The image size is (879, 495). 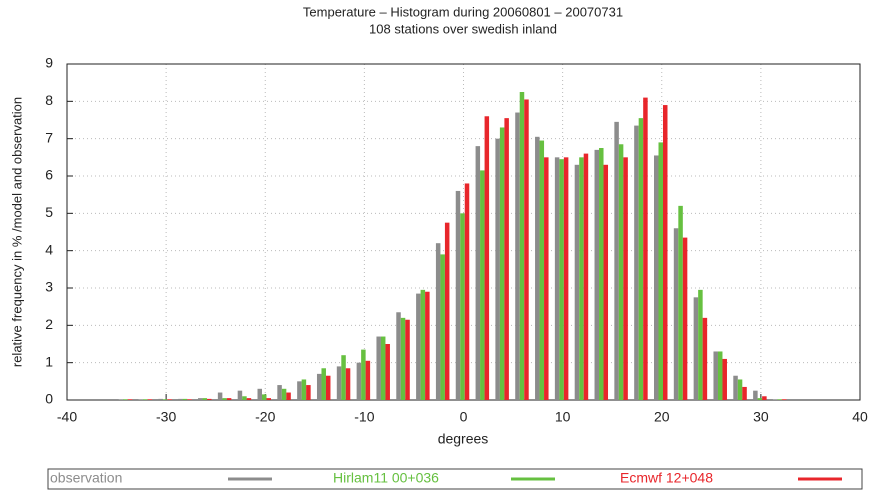 What do you see at coordinates (265, 417) in the screenshot?
I see `x-tick-label: -20` at bounding box center [265, 417].